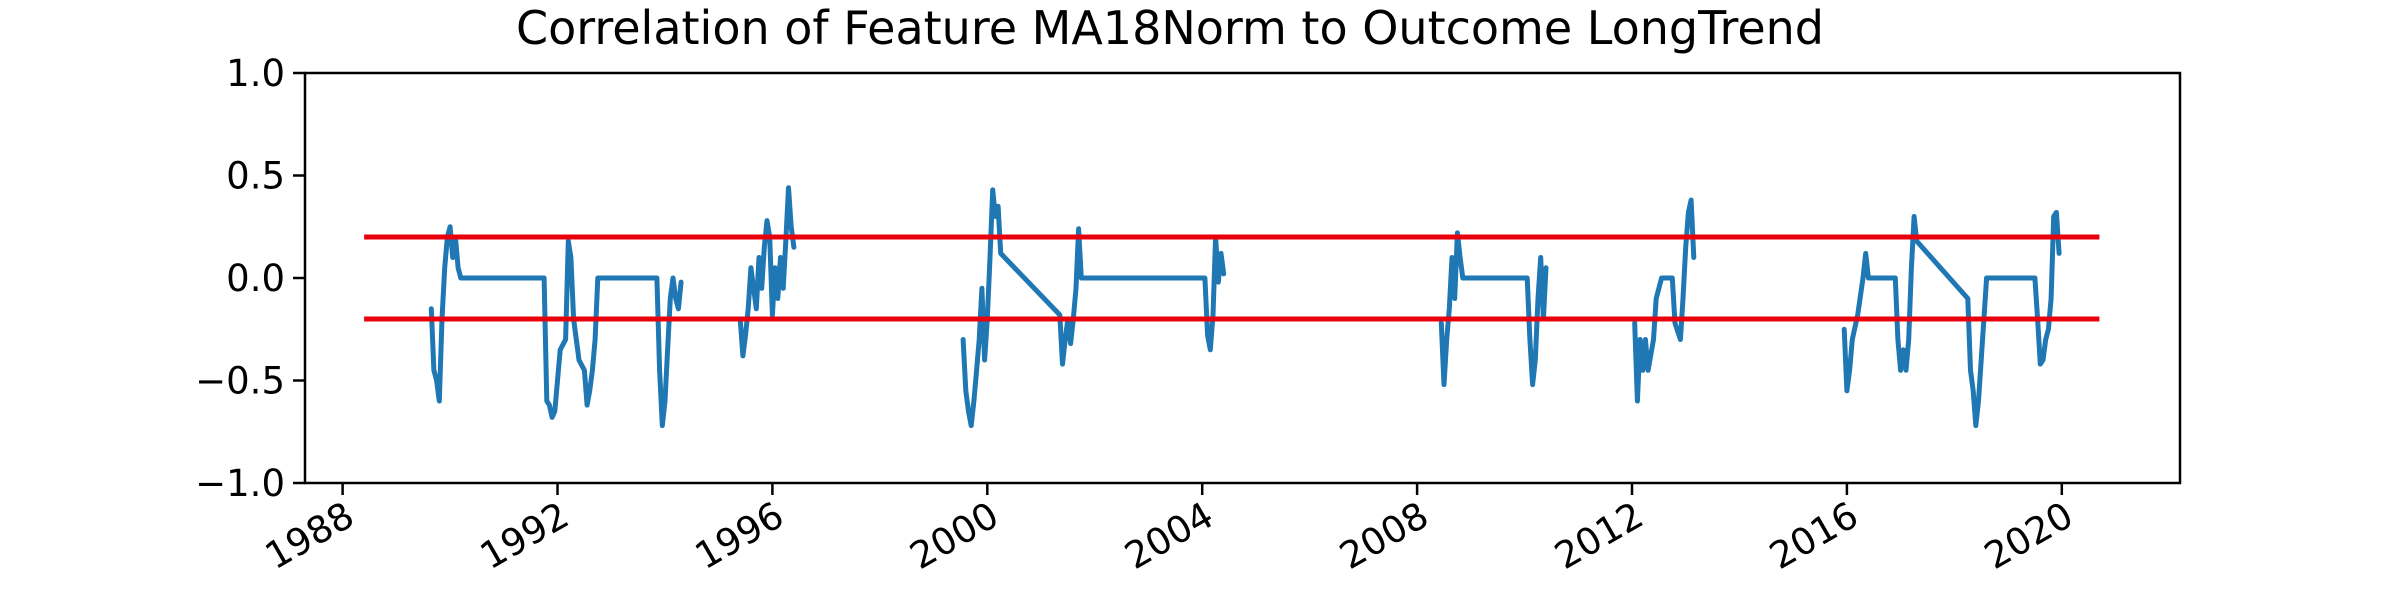 This screenshot has width=2400, height=600. Describe the element at coordinates (1384, 536) in the screenshot. I see `x-tick-label: 2008` at that location.